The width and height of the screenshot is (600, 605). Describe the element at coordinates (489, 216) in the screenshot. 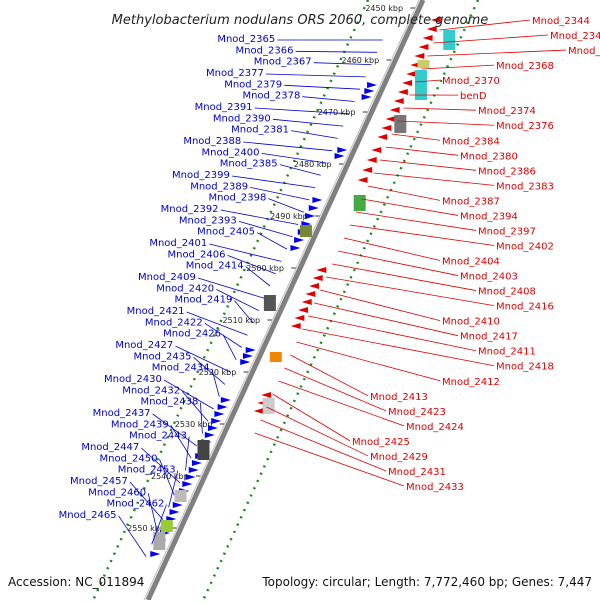

I see `gene-label-right: Mnod_2394` at that location.